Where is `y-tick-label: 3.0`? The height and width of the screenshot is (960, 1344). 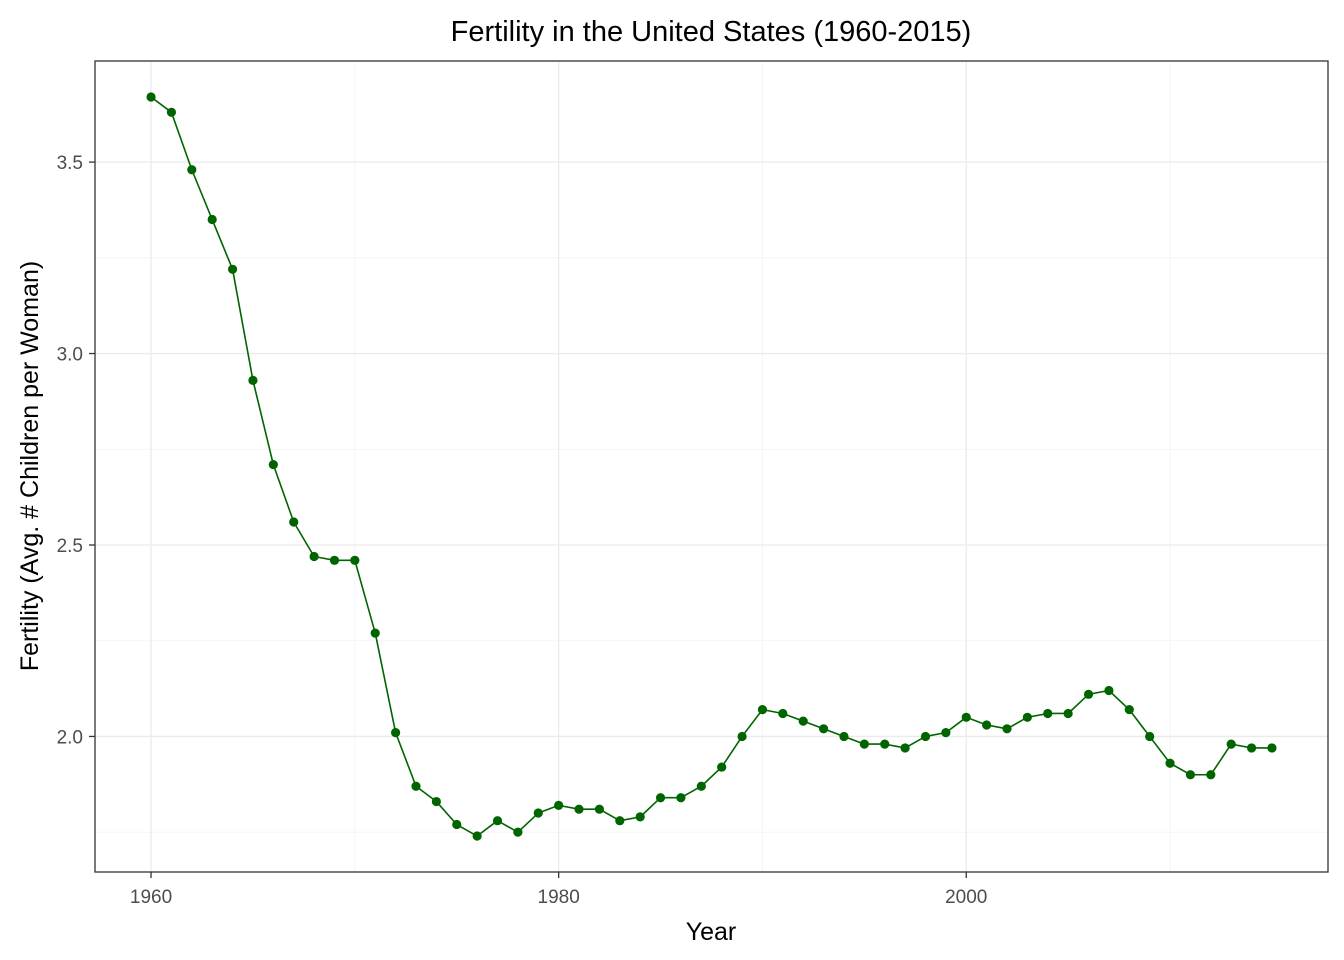
y-tick-label: 3.0 is located at coordinates (70, 355).